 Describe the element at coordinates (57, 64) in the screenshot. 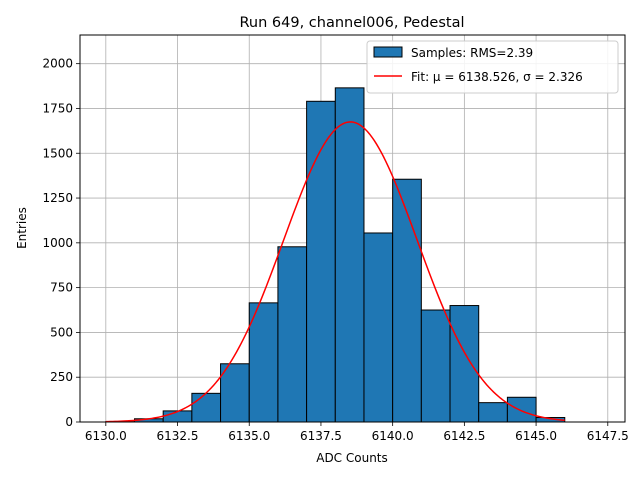

I see `y-tick-label: 2000` at that location.